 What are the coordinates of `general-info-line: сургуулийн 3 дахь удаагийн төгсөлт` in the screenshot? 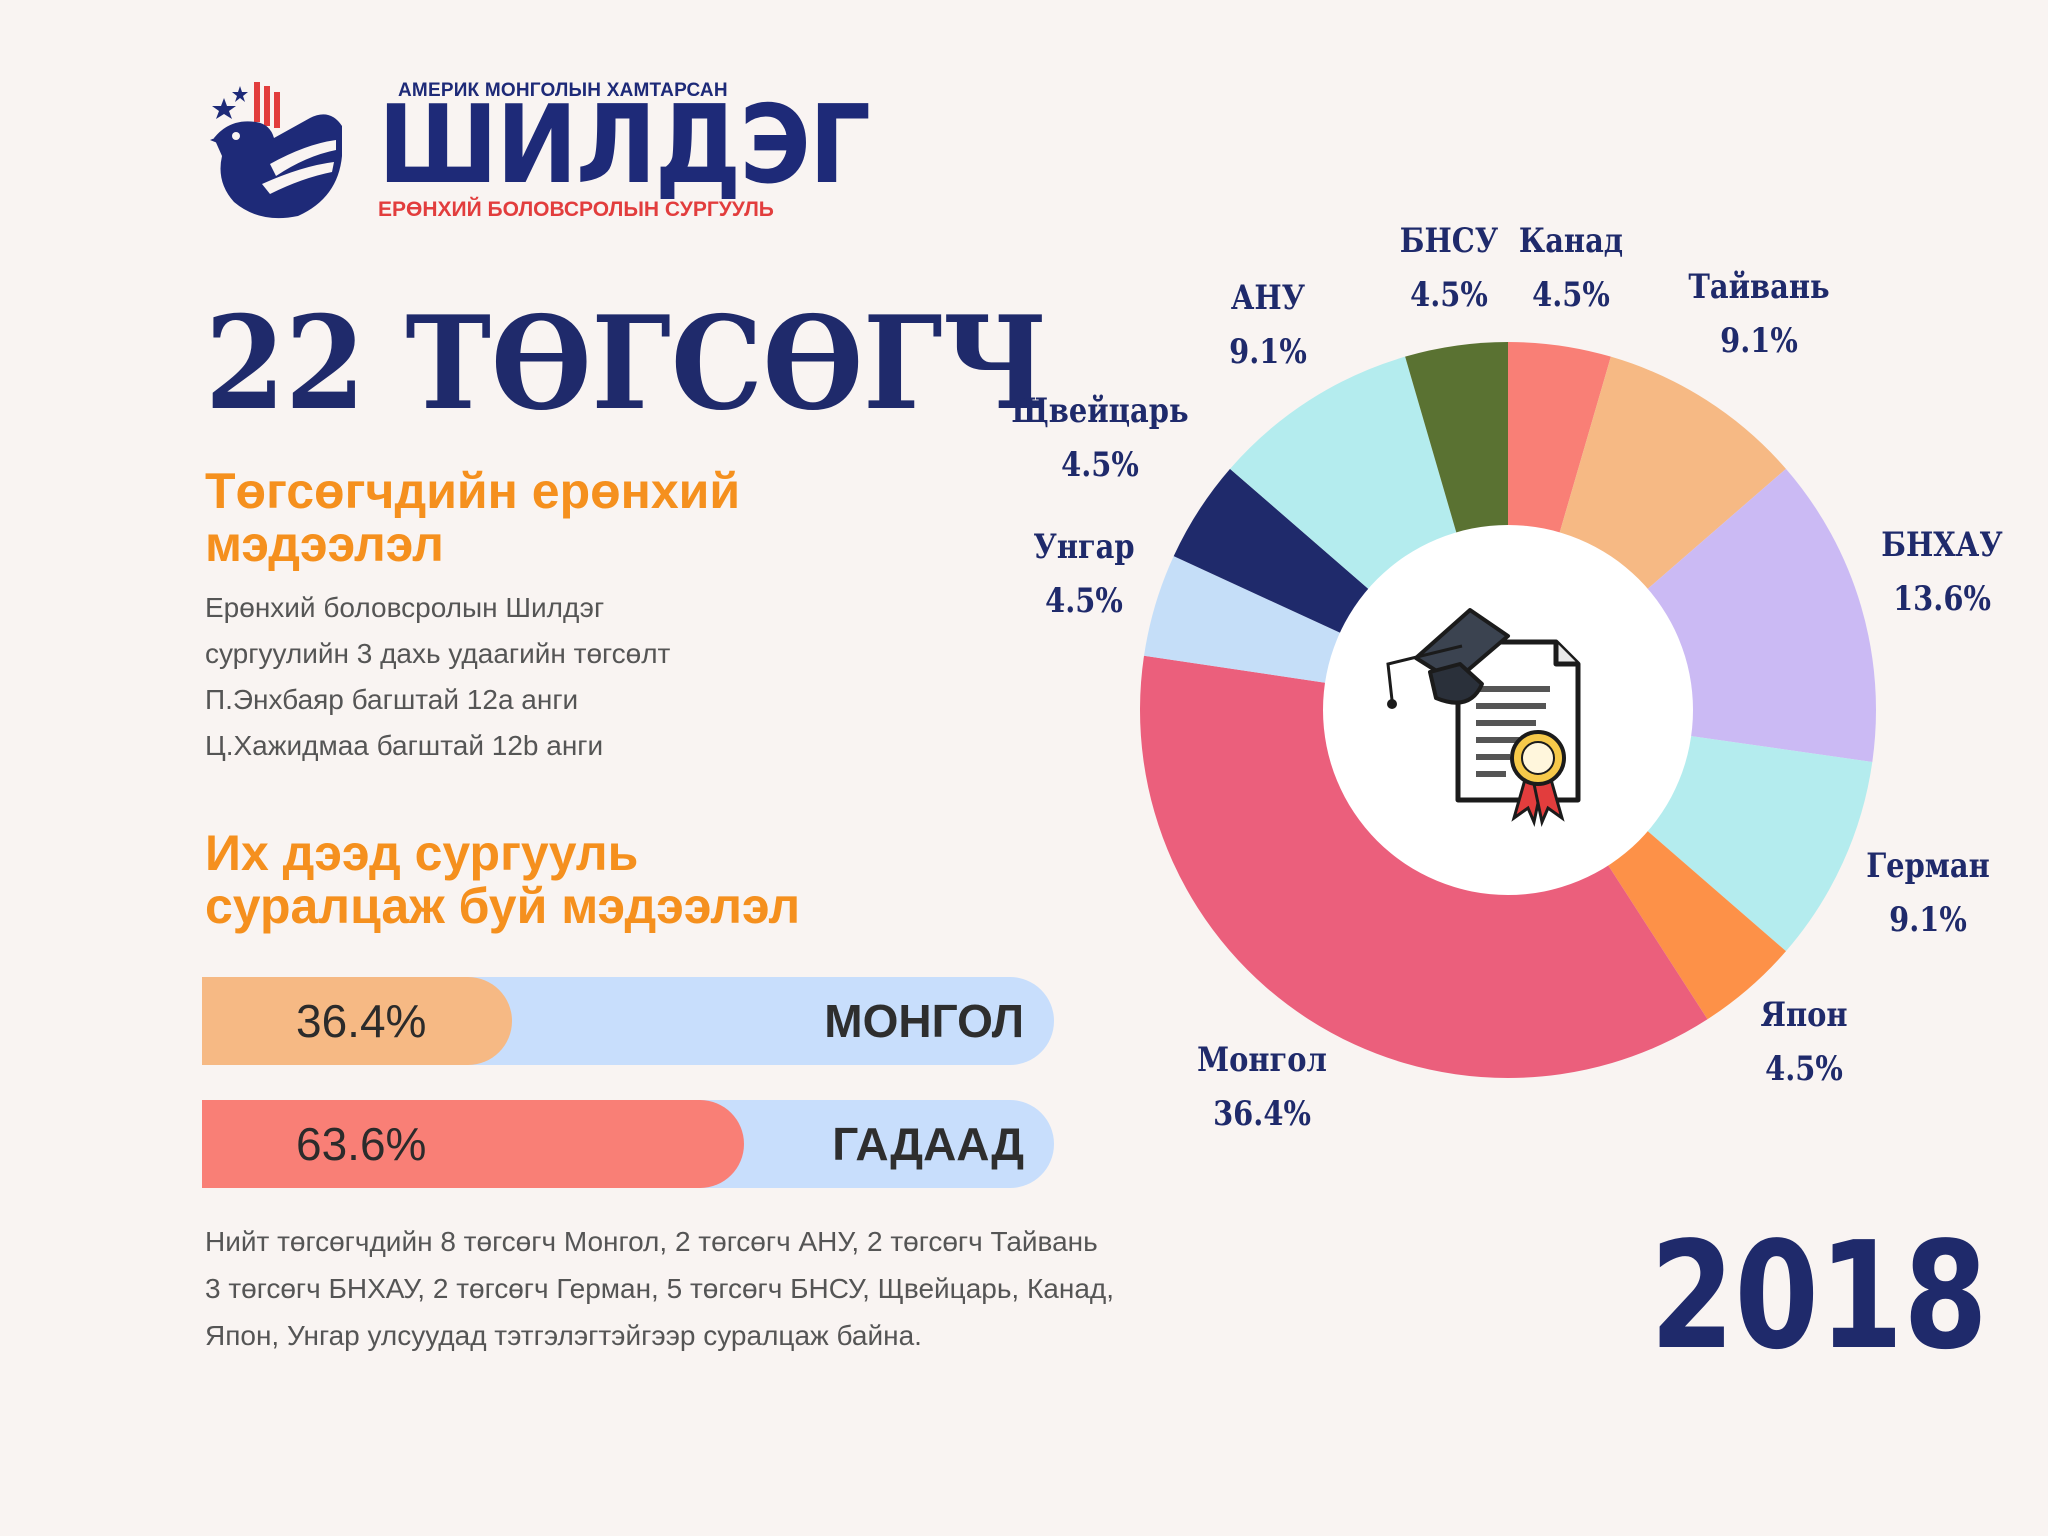 It's located at (438, 653).